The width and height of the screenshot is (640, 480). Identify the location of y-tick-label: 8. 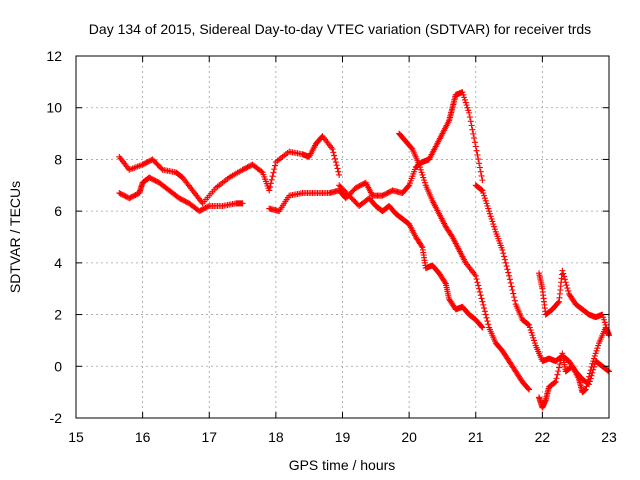
(58, 159).